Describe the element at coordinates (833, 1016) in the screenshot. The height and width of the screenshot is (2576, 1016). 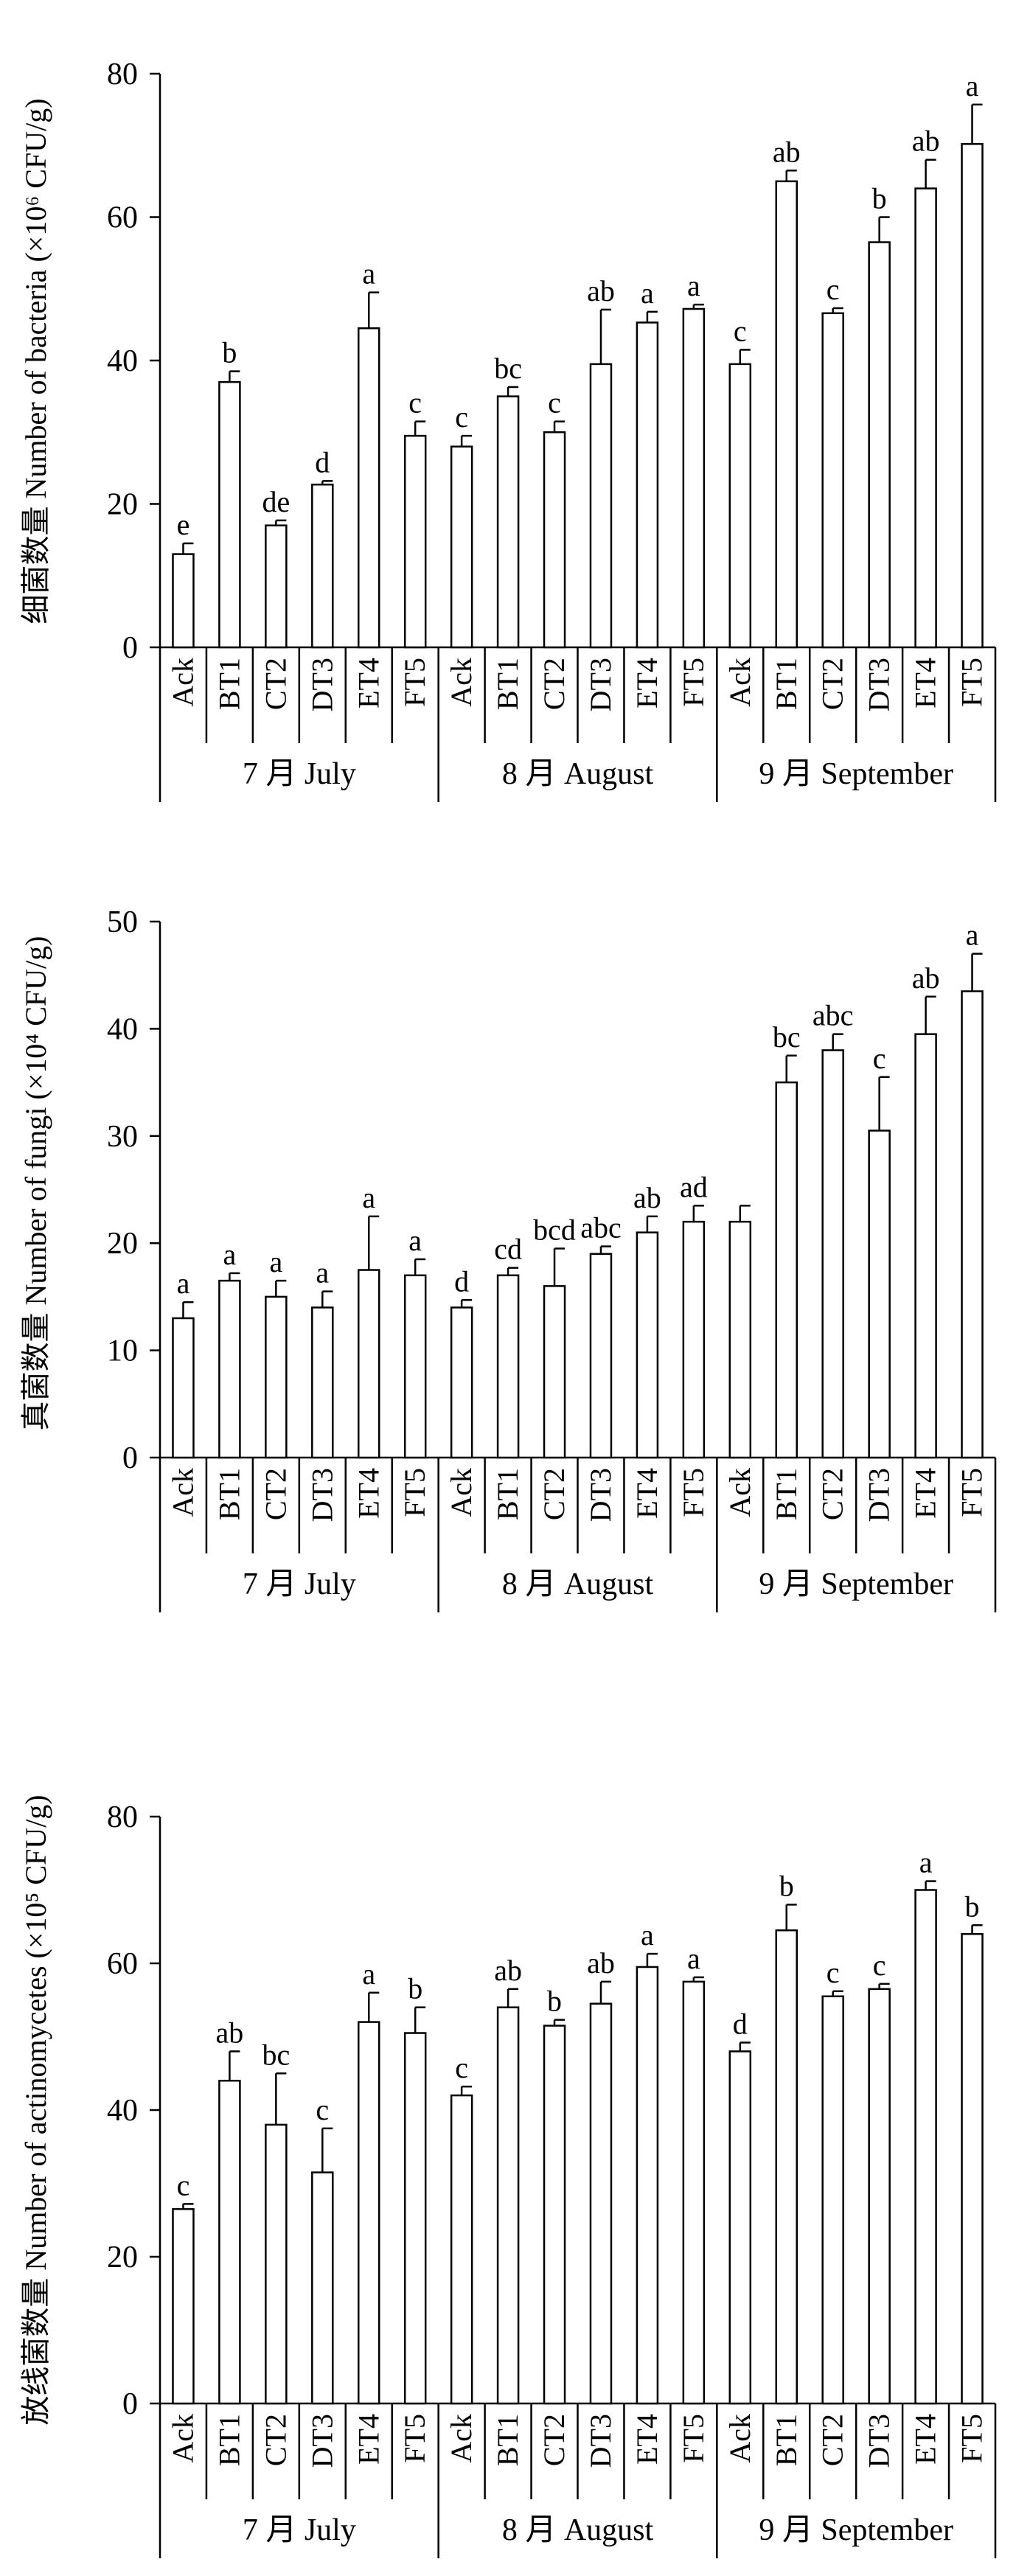
I see `significance-letter: abc` at that location.